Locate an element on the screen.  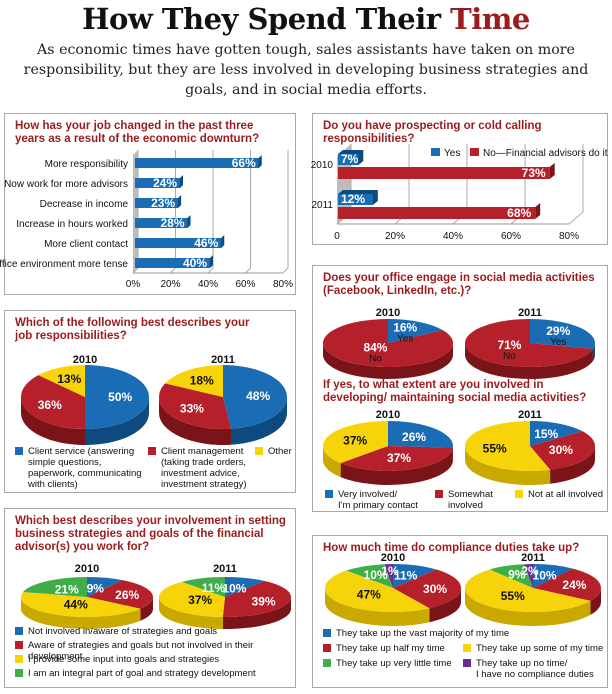
x-tick-label: 20% is located at coordinates (170, 284).